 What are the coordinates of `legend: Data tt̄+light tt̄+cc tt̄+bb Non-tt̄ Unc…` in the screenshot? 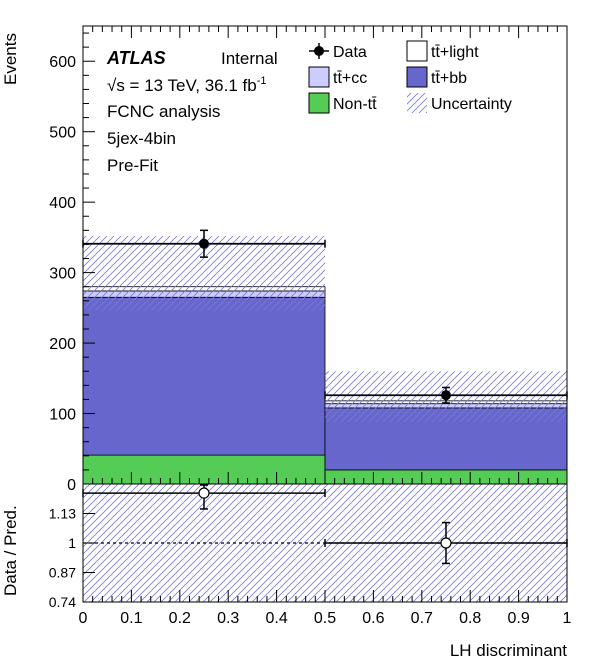 It's located at (410, 77).